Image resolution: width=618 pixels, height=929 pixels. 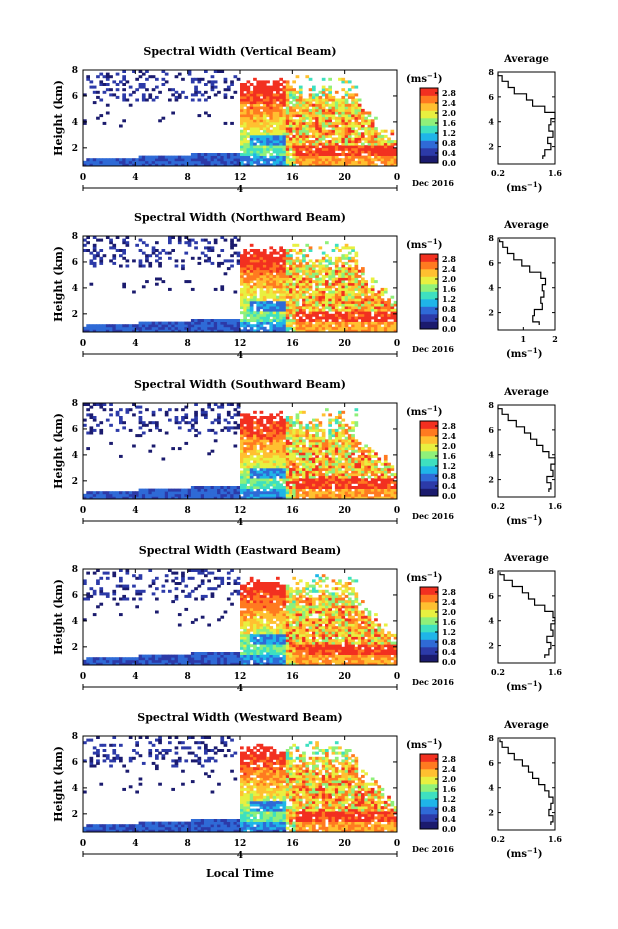 What do you see at coordinates (344, 178) in the screenshot?
I see `x-tick-label: 20` at bounding box center [344, 178].